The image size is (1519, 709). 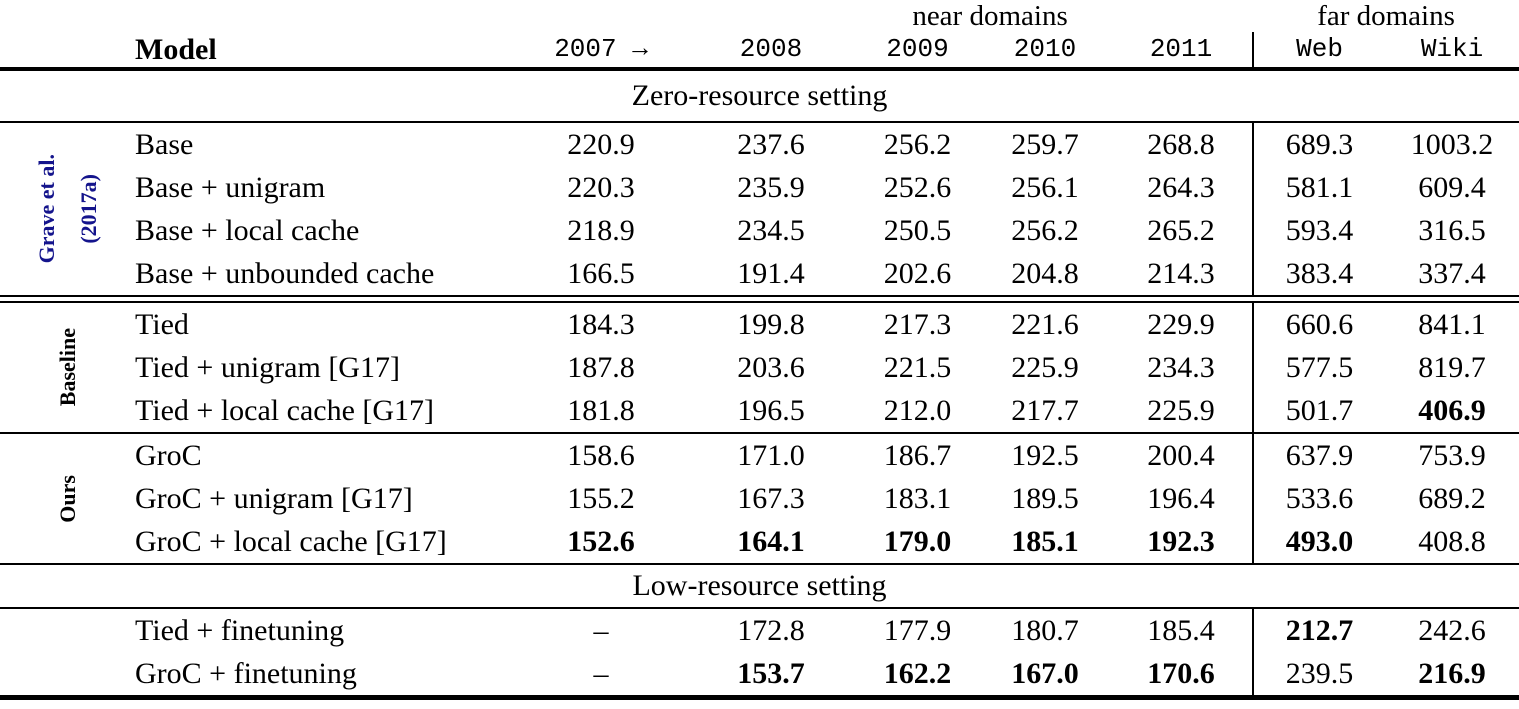 What do you see at coordinates (771, 630) in the screenshot?
I see `value-cell: 172.8` at bounding box center [771, 630].